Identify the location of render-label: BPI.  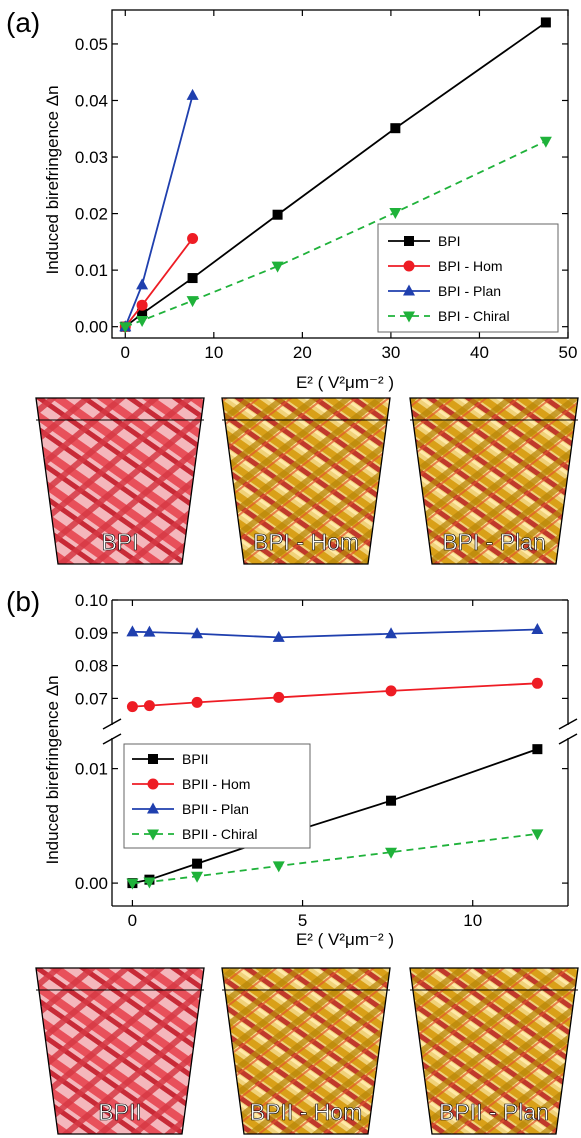
(119, 542).